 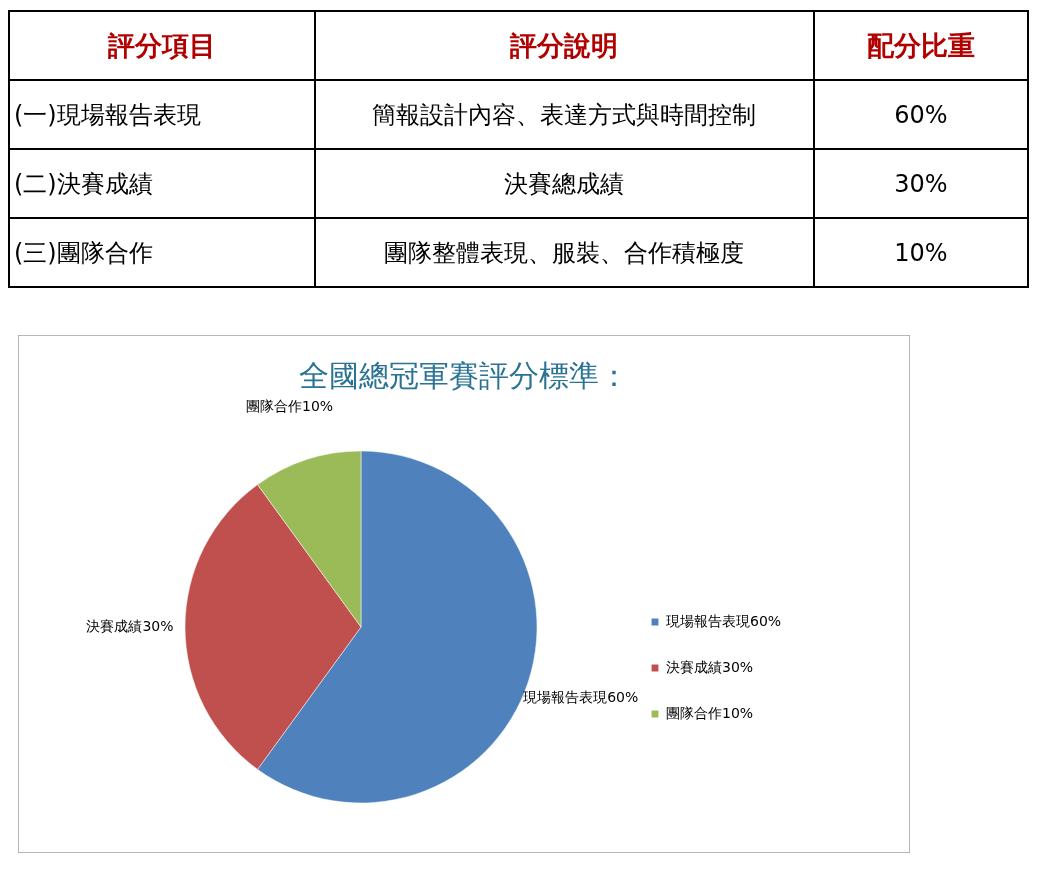 What do you see at coordinates (710, 713) in the screenshot?
I see `legend-label: 團隊合作10%` at bounding box center [710, 713].